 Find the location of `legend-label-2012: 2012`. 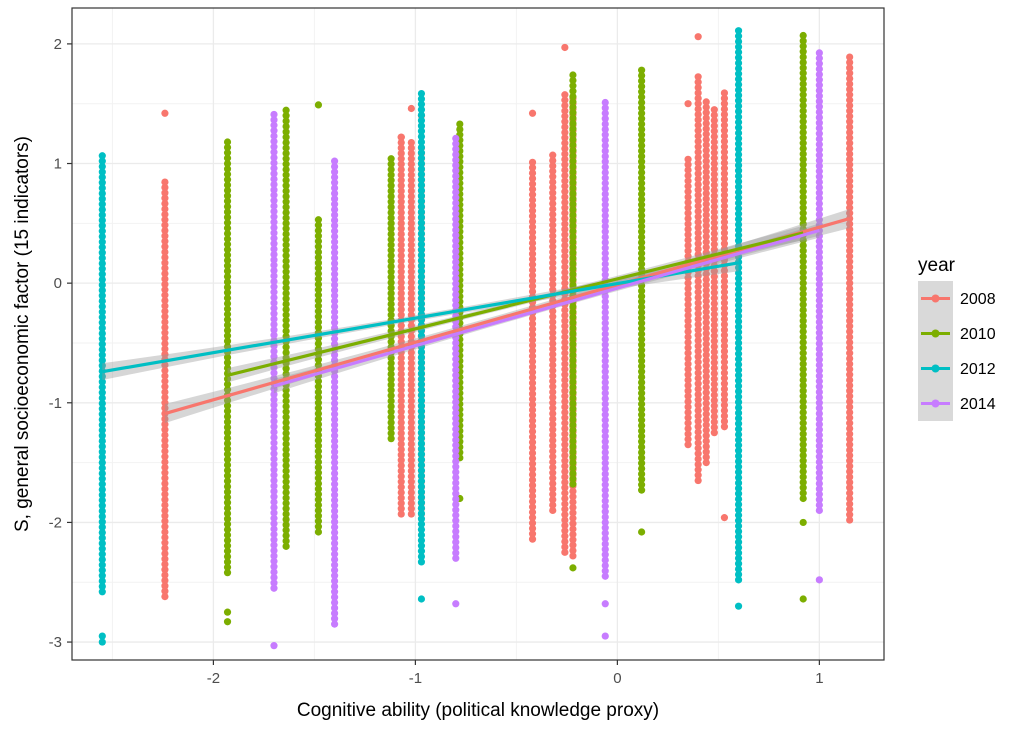

legend-label-2012: 2012 is located at coordinates (978, 369).